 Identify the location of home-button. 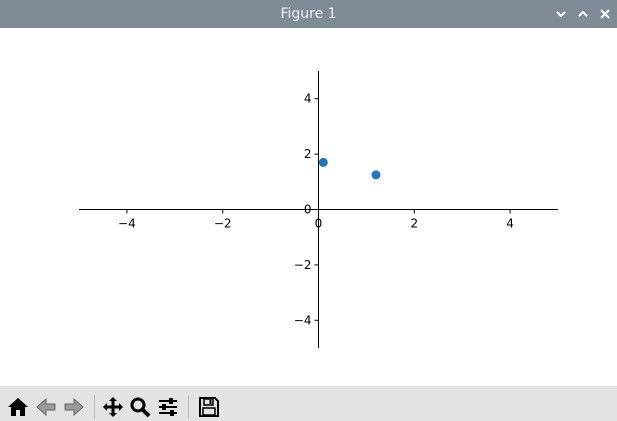
(18, 407).